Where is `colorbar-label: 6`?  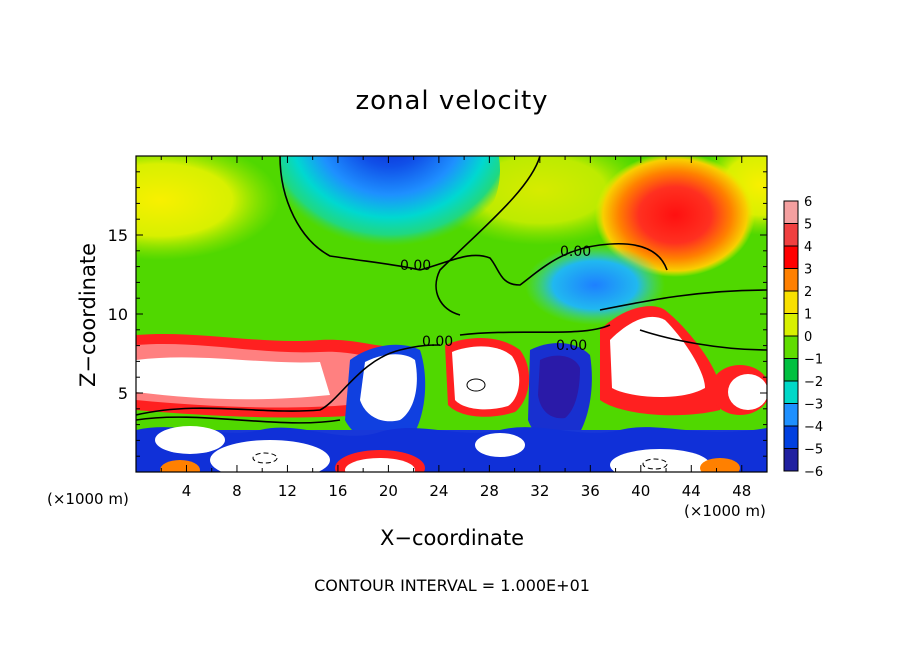
colorbar-label: 6 is located at coordinates (808, 202).